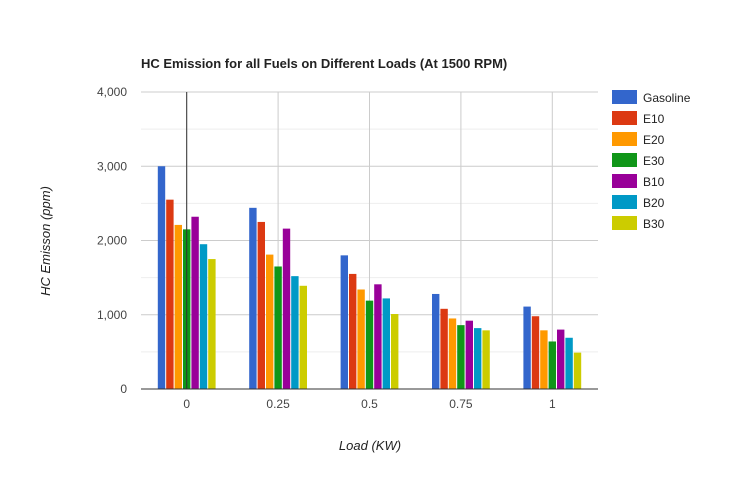  I want to click on legend-label-gasoline: Gasoline, so click(667, 98).